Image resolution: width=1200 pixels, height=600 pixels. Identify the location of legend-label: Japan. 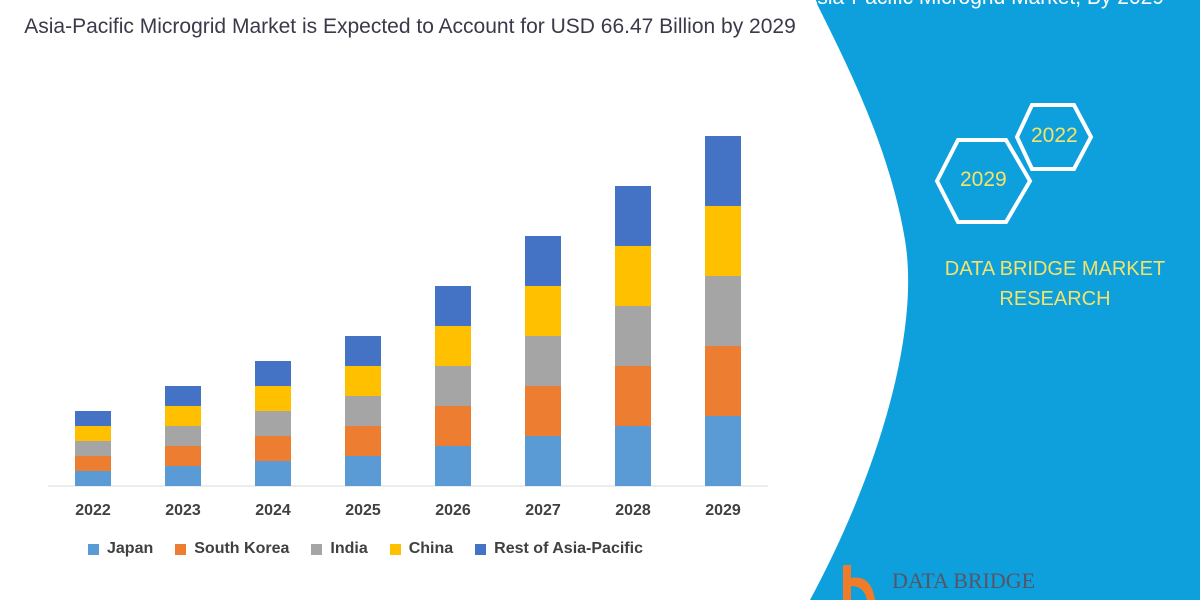
(130, 548).